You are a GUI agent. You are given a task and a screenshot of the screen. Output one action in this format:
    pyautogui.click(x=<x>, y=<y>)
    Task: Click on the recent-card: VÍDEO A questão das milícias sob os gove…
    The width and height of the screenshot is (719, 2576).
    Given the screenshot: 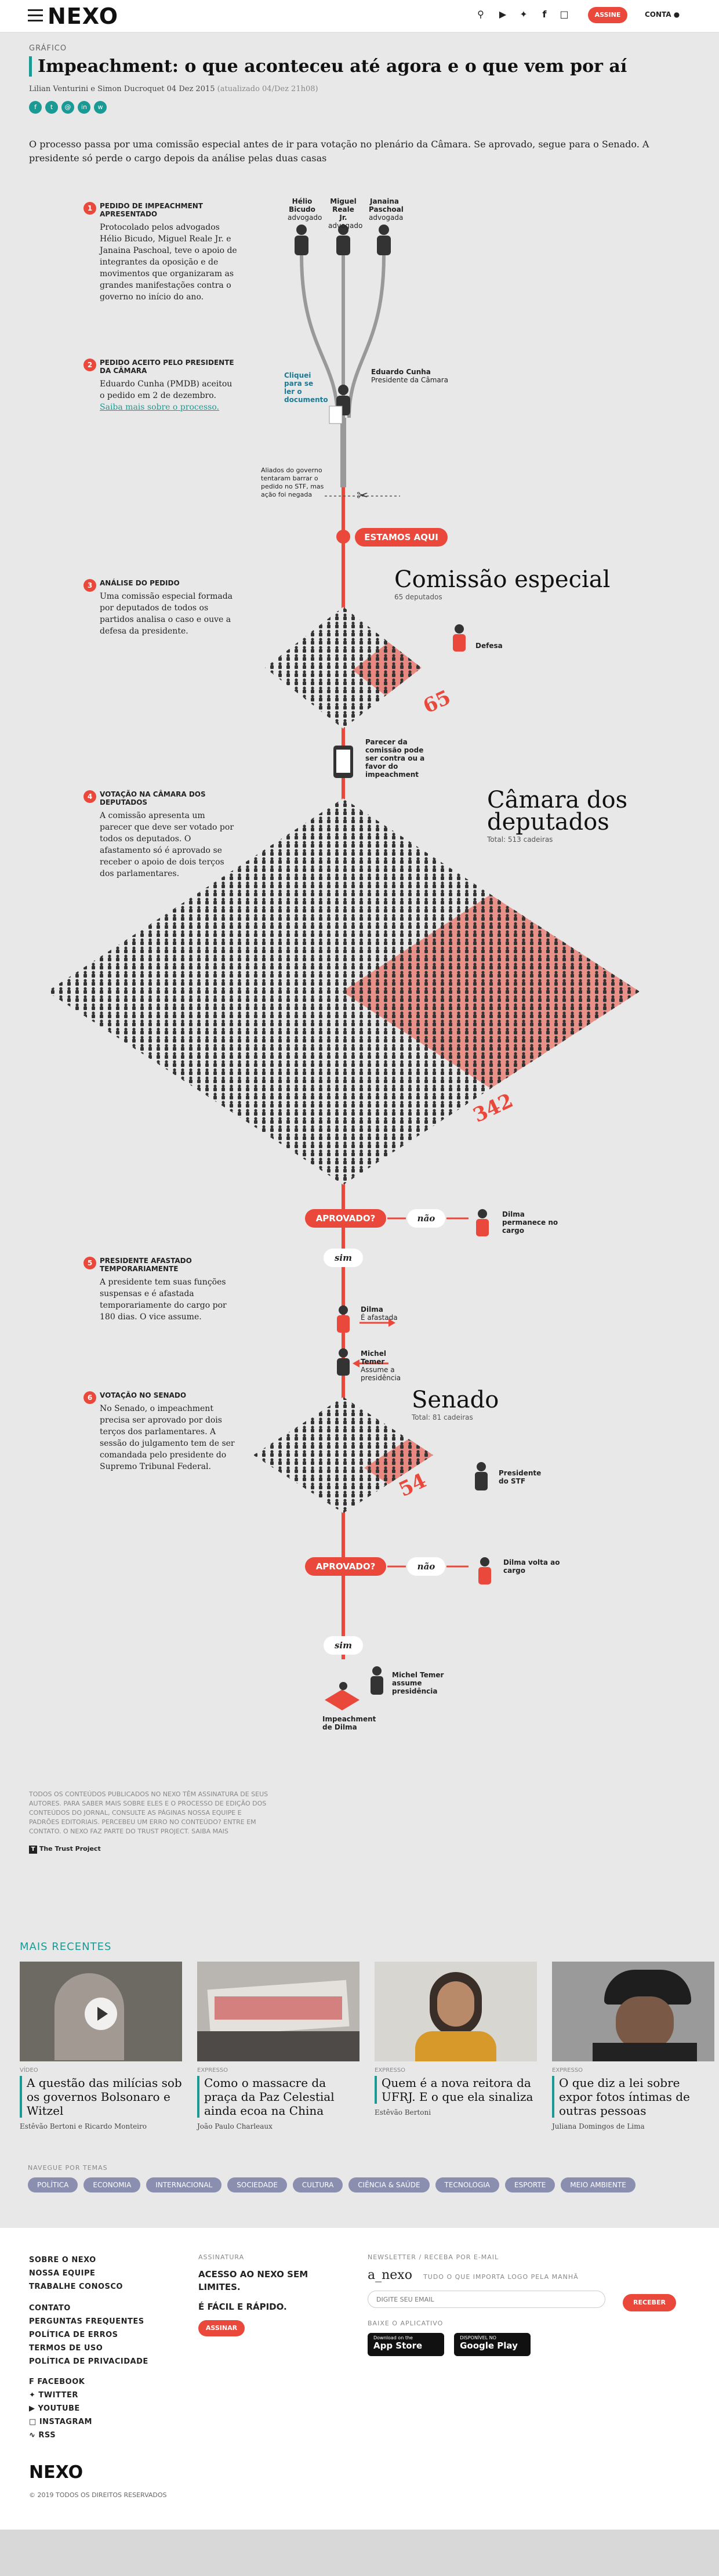 What is the action you would take?
    pyautogui.click(x=101, y=2046)
    